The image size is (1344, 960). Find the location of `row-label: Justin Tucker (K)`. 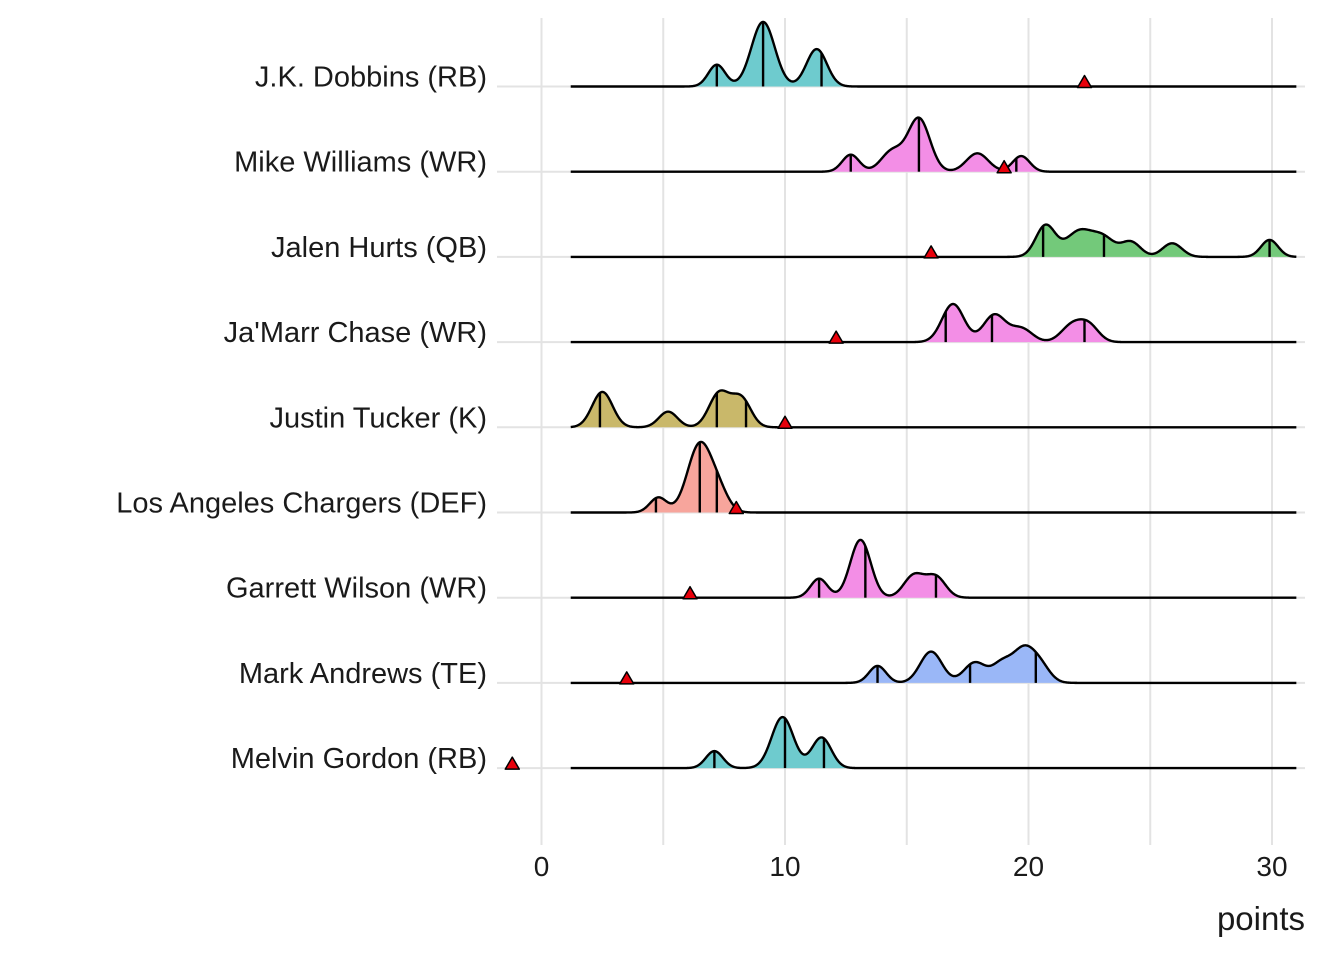

row-label: Justin Tucker (K) is located at coordinates (378, 418).